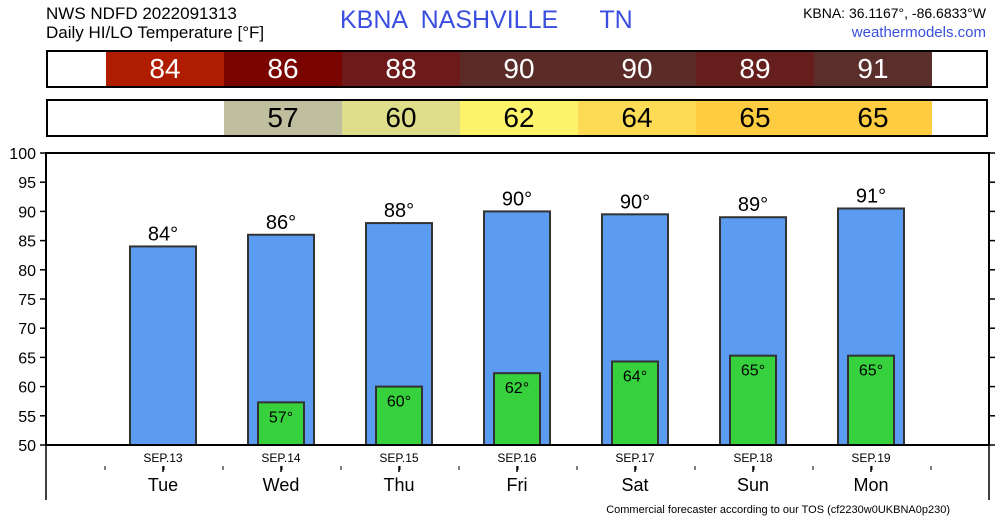 Image resolution: width=1000 pixels, height=520 pixels. I want to click on lo-bar-label: 62°, so click(517, 388).